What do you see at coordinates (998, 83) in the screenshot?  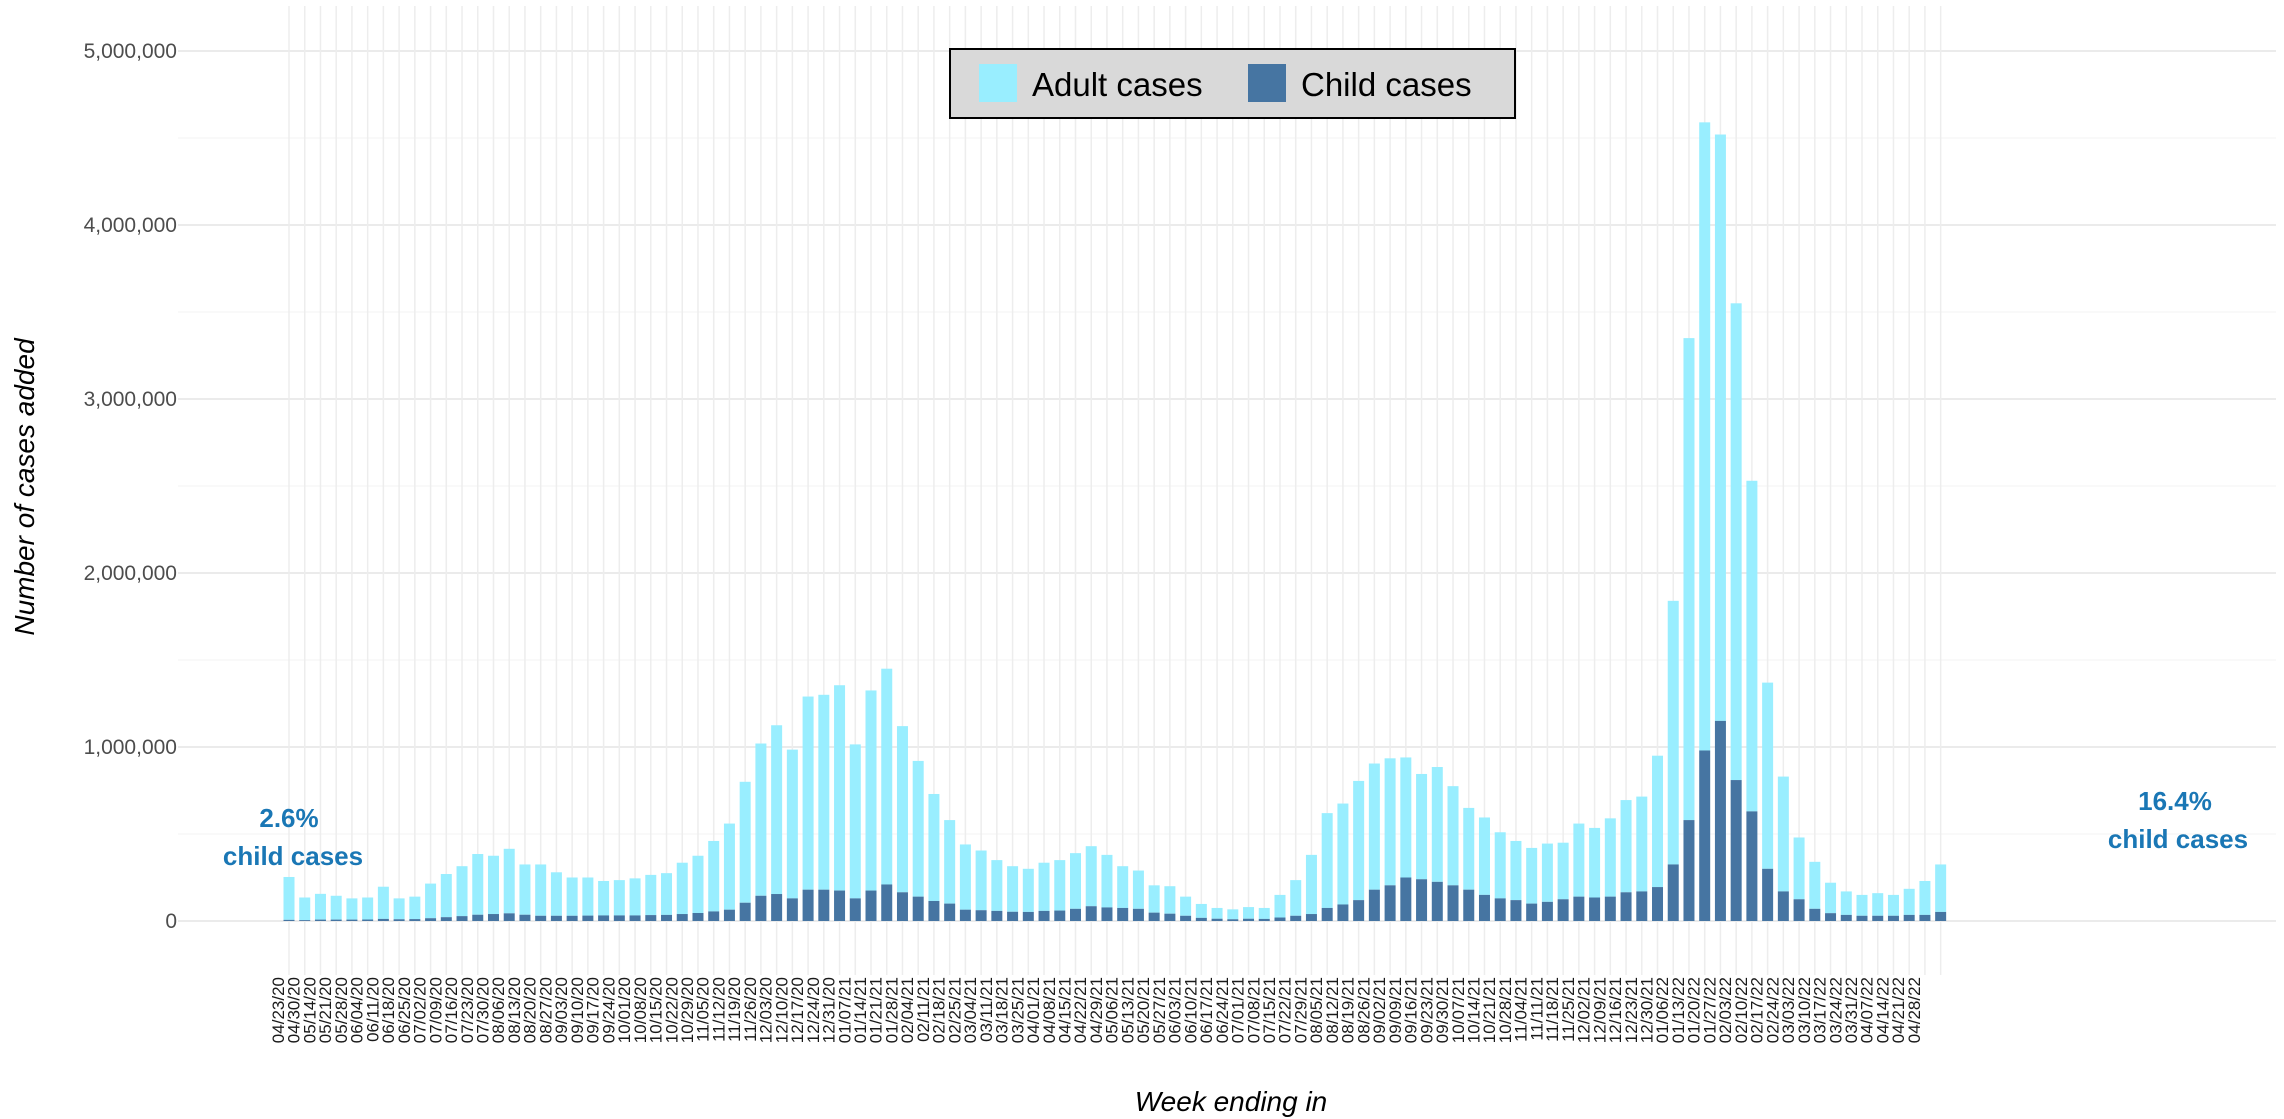 I see `legend-swatch-adult` at bounding box center [998, 83].